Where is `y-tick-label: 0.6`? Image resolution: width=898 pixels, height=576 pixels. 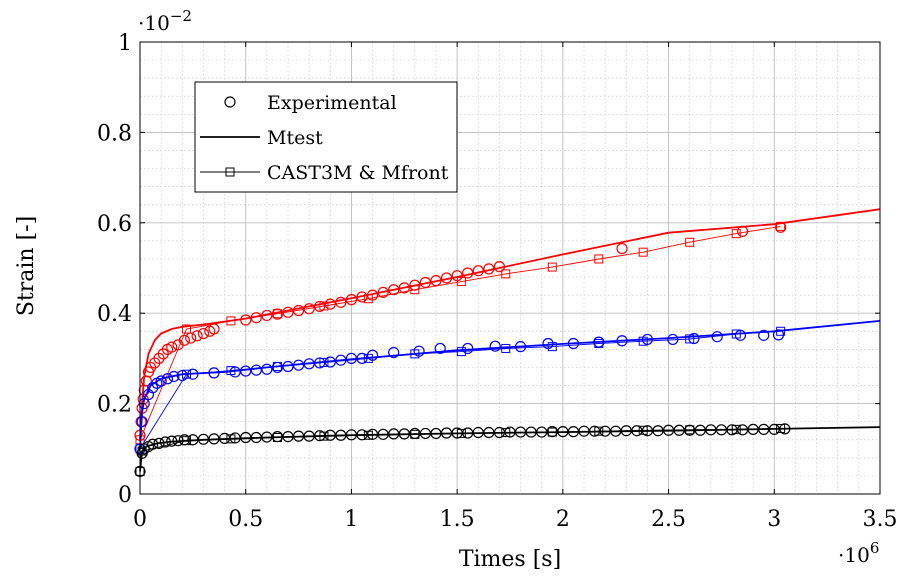 y-tick-label: 0.6 is located at coordinates (114, 224).